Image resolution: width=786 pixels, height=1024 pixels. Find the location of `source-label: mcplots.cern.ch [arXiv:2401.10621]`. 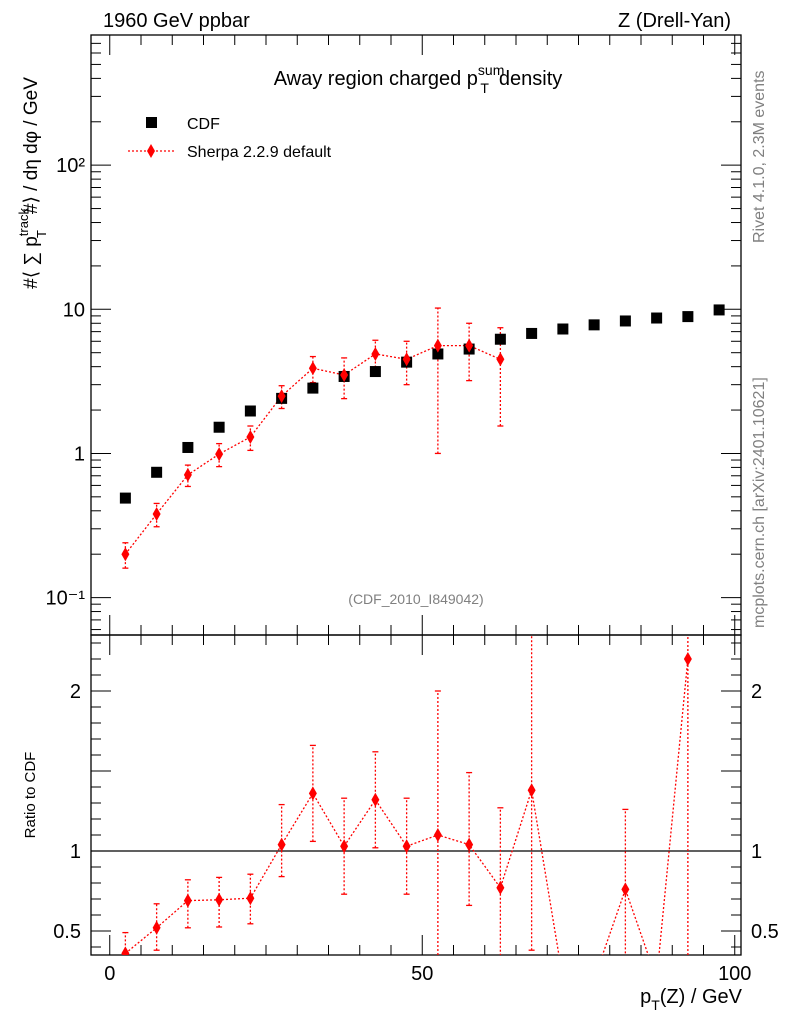

source-label: mcplots.cern.ch [arXiv:2401.10621] is located at coordinates (759, 502).